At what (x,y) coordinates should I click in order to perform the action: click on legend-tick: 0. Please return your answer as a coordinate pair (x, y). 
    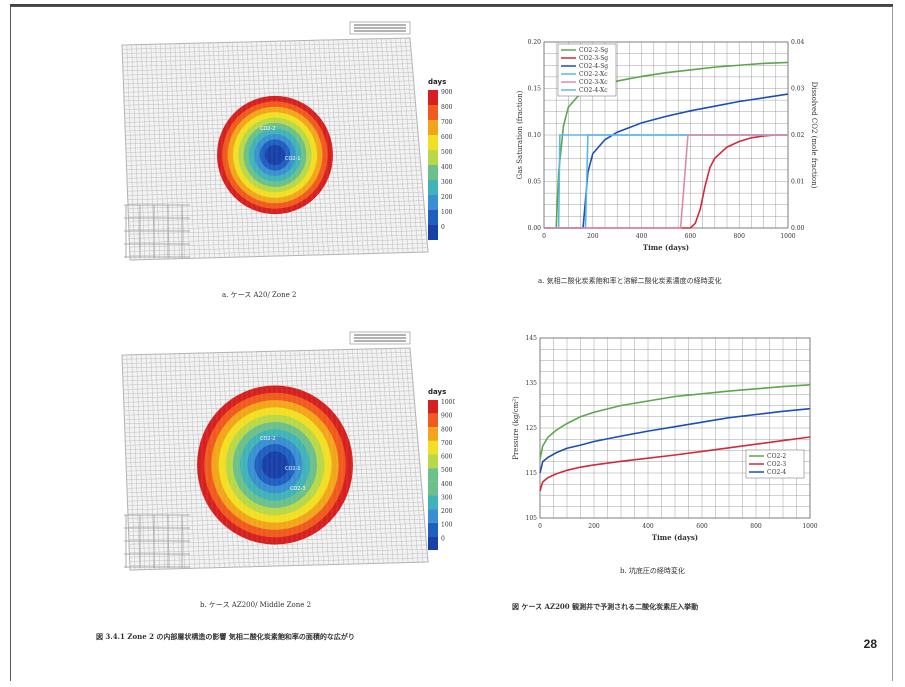
    Looking at the image, I should click on (443, 538).